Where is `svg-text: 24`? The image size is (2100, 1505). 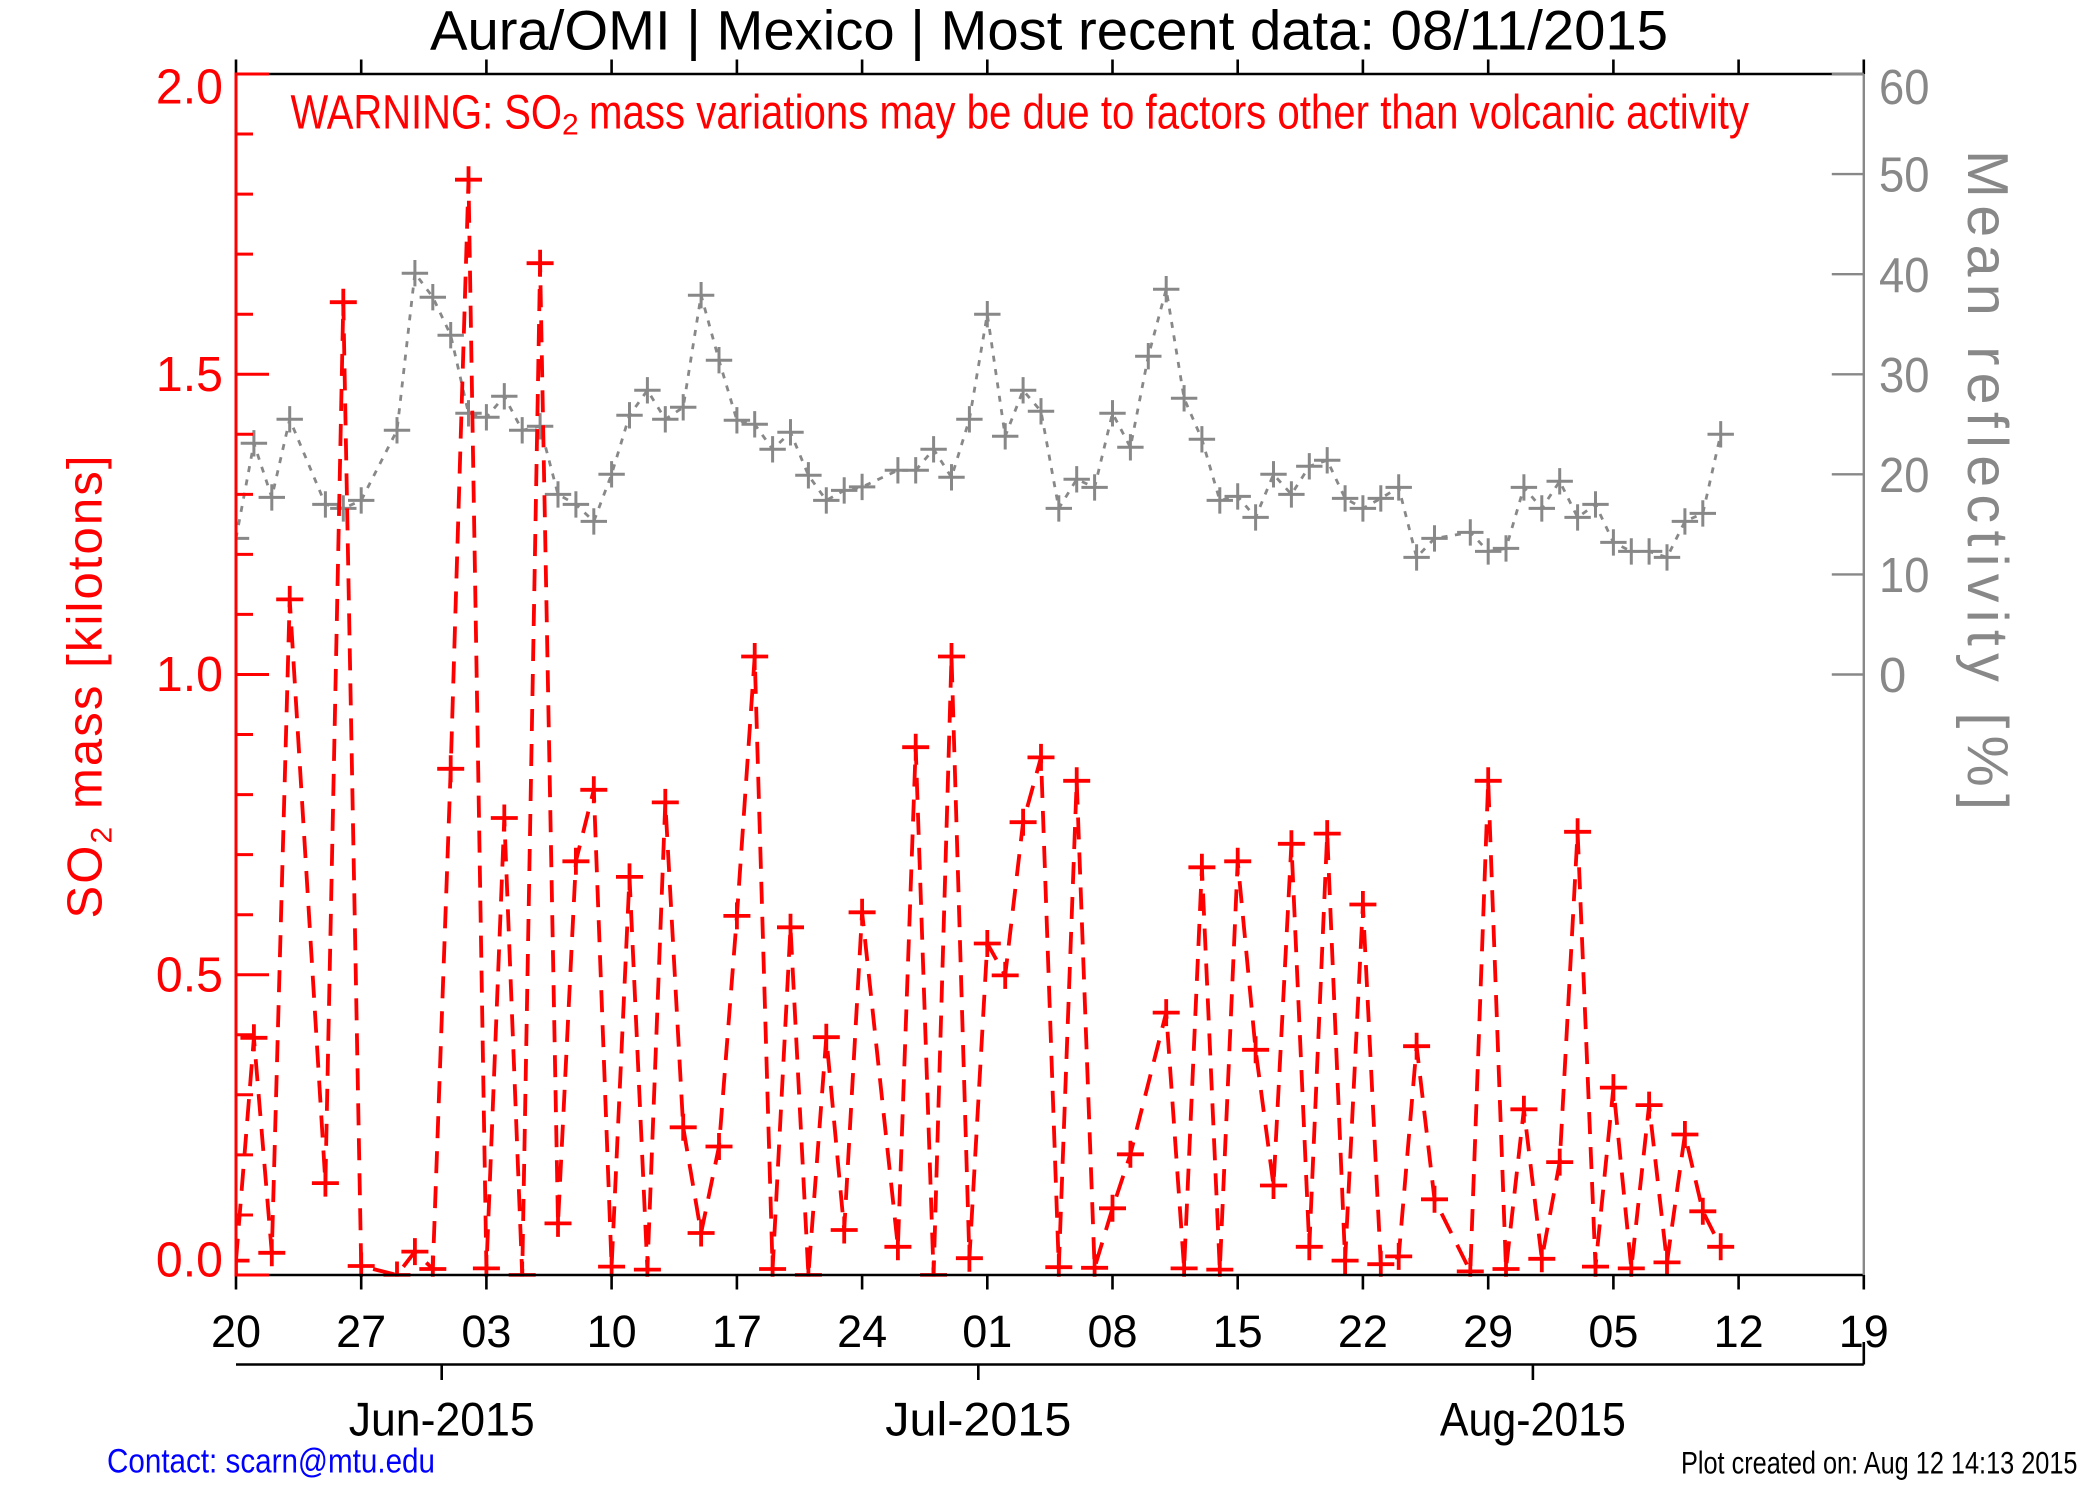
svg-text: 24 is located at coordinates (862, 1331).